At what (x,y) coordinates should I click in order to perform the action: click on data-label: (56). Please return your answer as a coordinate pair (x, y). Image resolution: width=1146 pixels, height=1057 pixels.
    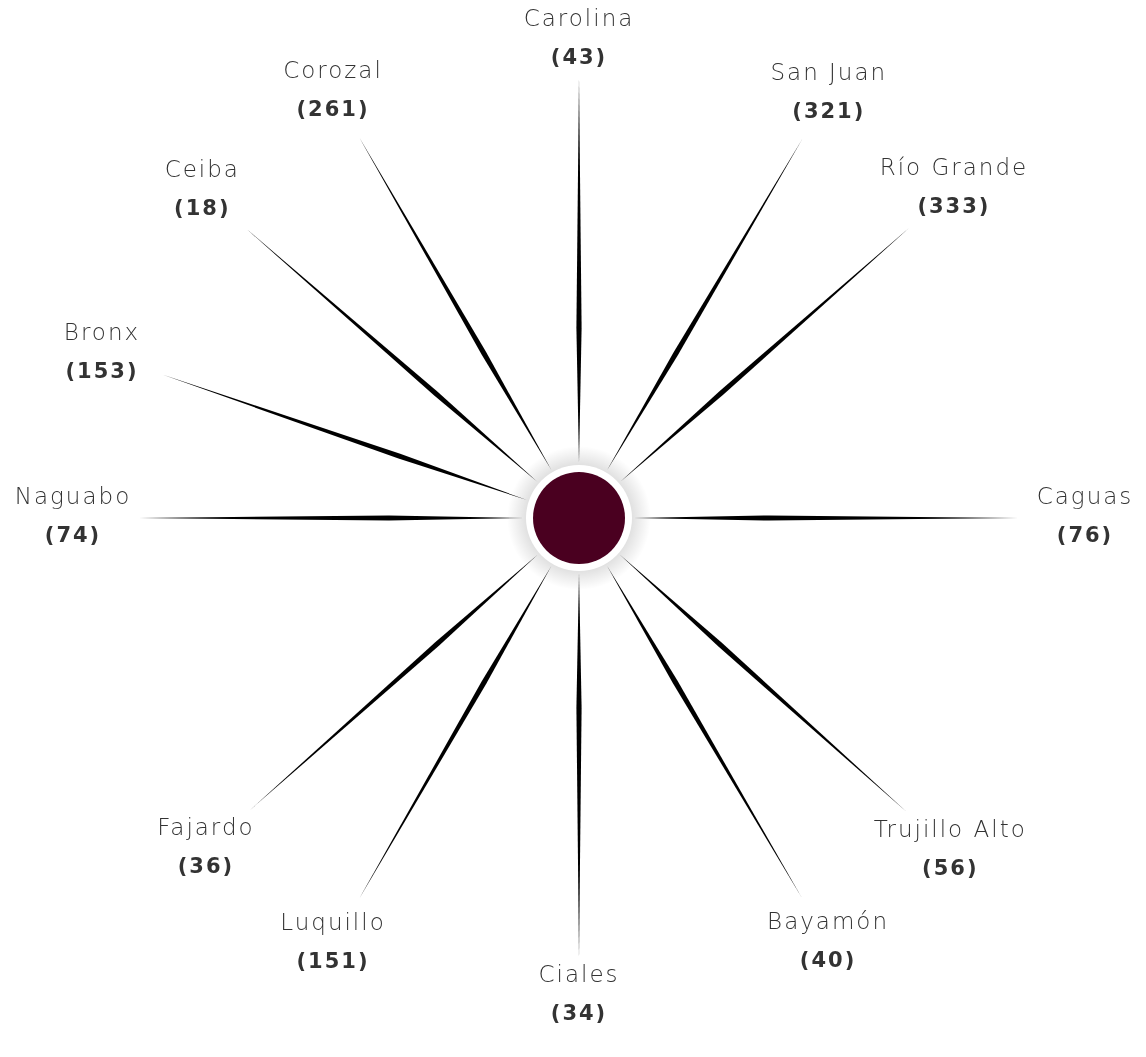
    Looking at the image, I should click on (950, 868).